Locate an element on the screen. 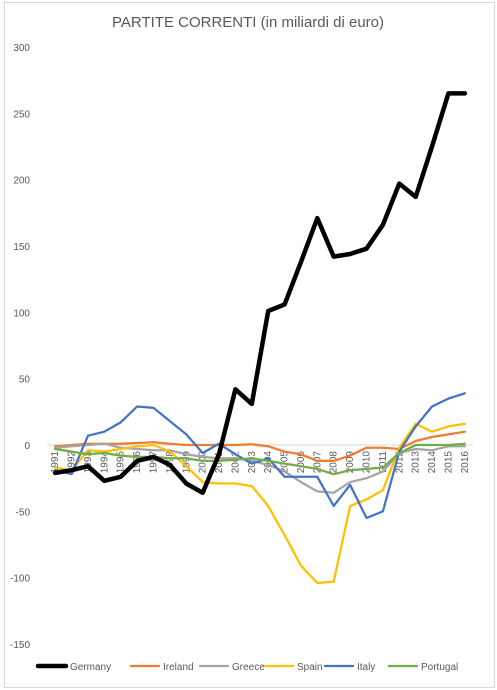  legend-label-ireland: Ireland is located at coordinates (178, 667).